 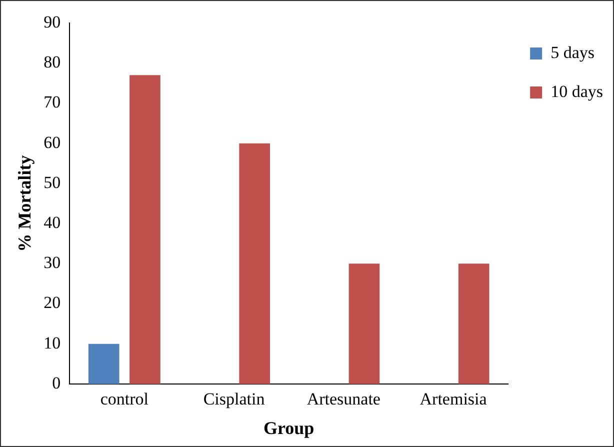 What do you see at coordinates (234, 399) in the screenshot?
I see `x-tick-label: Cisplatin` at bounding box center [234, 399].